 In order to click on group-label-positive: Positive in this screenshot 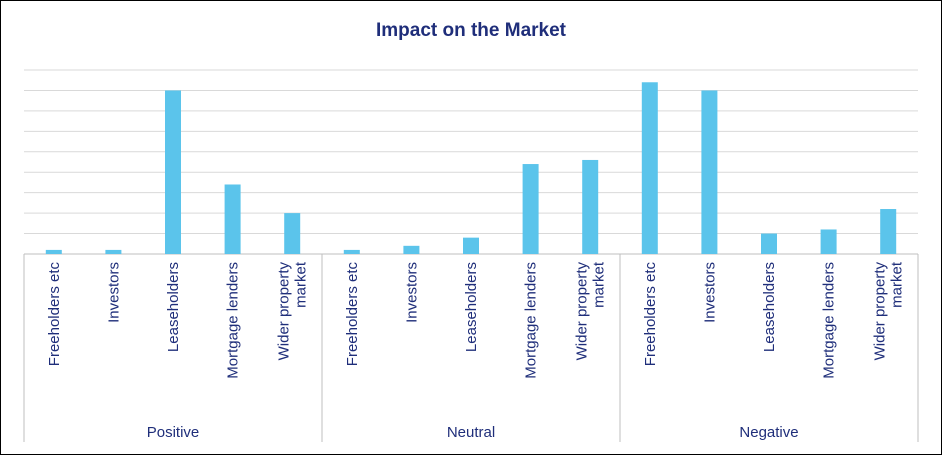, I will do `click(173, 432)`.